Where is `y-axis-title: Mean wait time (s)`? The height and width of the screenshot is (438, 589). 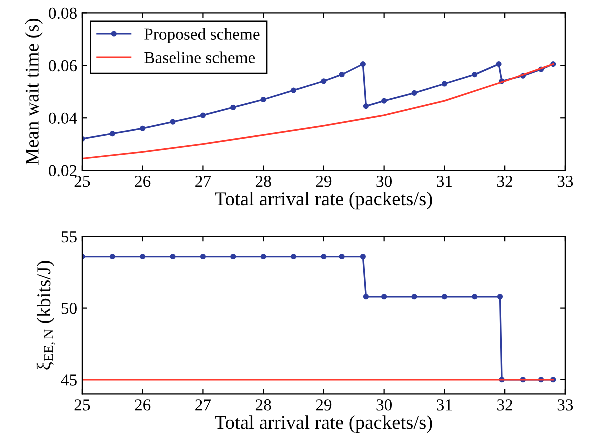 y-axis-title: Mean wait time (s) is located at coordinates (34, 92).